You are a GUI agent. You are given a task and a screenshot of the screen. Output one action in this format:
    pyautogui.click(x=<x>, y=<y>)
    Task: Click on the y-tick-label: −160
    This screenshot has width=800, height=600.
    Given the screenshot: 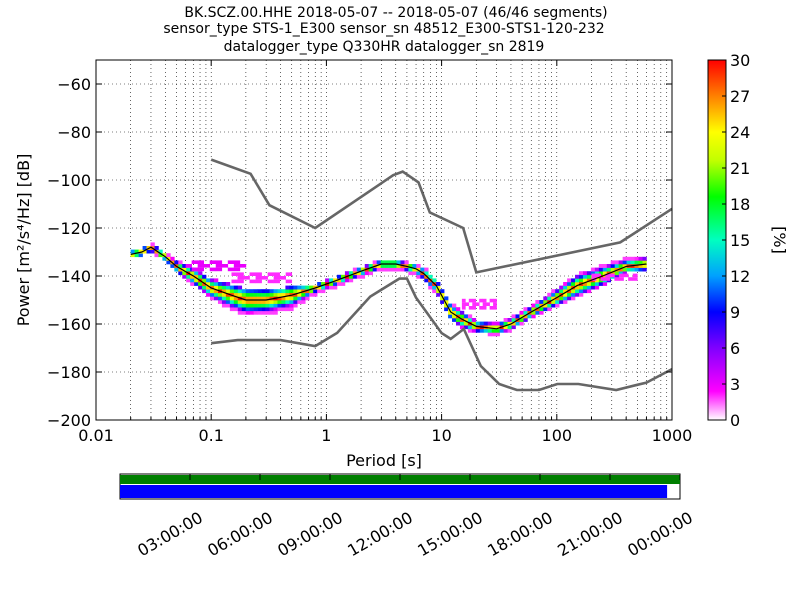 What is the action you would take?
    pyautogui.click(x=69, y=324)
    